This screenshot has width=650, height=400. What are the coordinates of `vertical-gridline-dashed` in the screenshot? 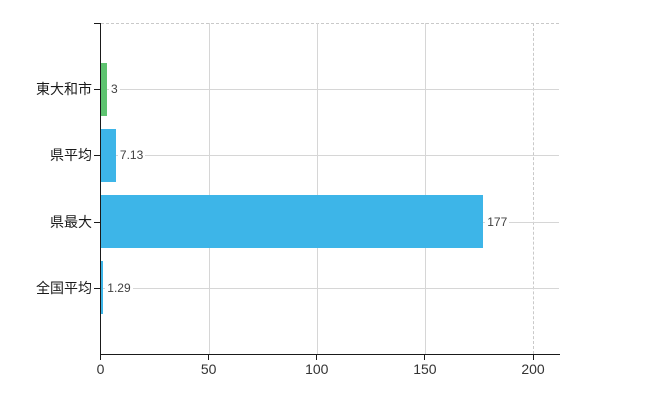 It's located at (533, 188).